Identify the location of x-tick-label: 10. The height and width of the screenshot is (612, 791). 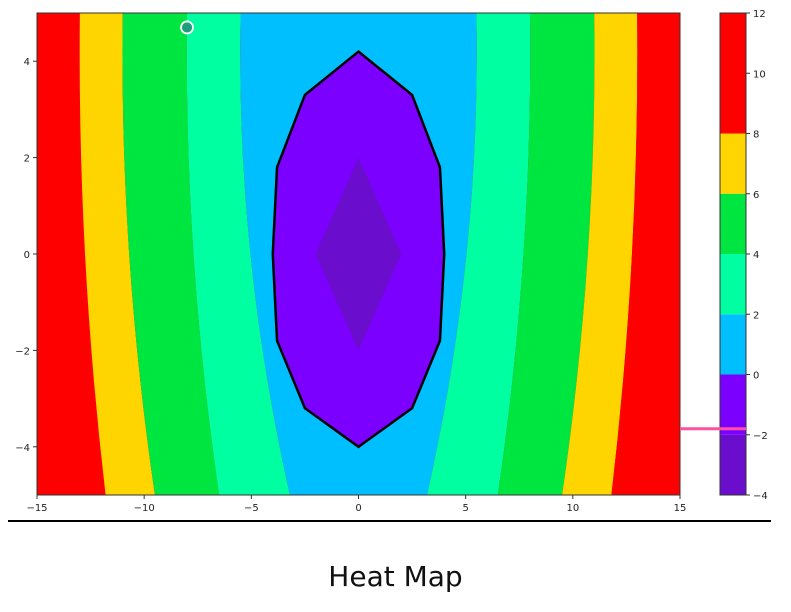
(572, 508).